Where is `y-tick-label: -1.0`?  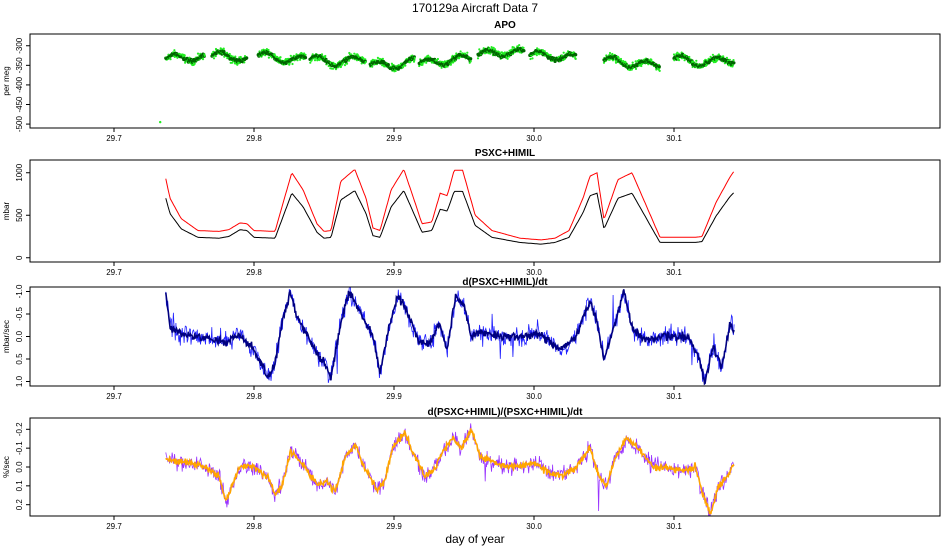 y-tick-label: -1.0 is located at coordinates (19, 291).